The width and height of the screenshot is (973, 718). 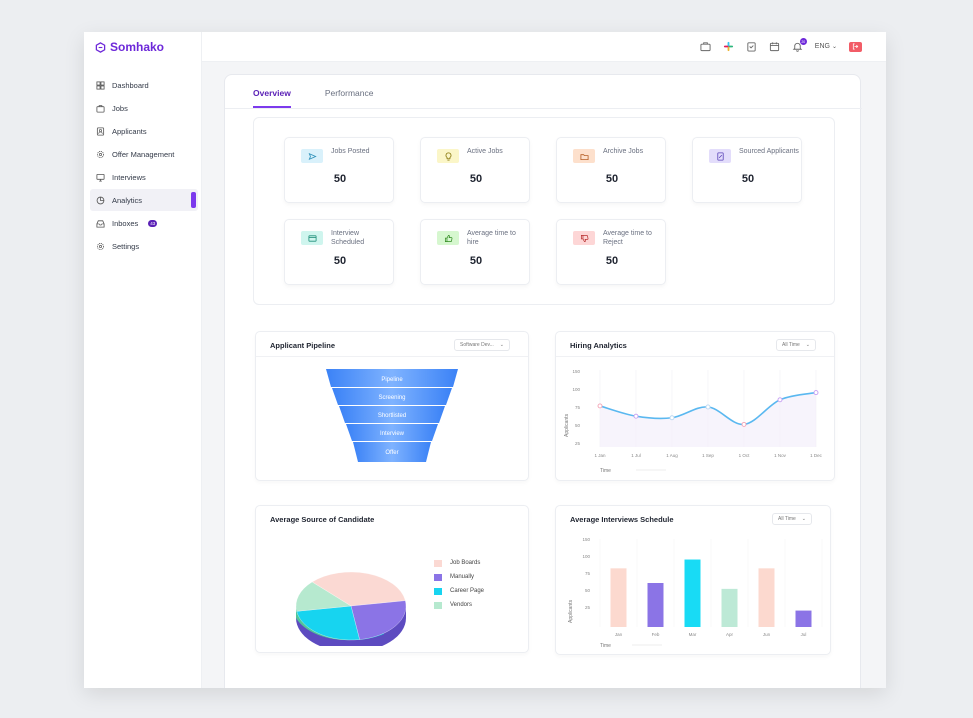 I want to click on sidebar-item-dashboard: Dashboard, so click(x=144, y=85).